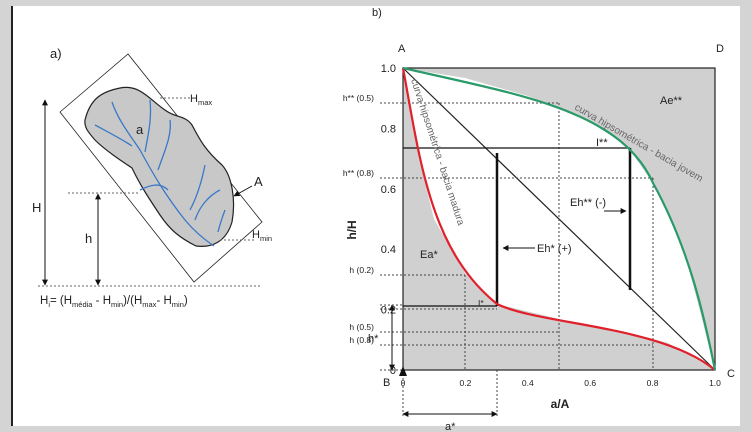  Describe the element at coordinates (377, 13) in the screenshot. I see `panel-label: b)` at that location.